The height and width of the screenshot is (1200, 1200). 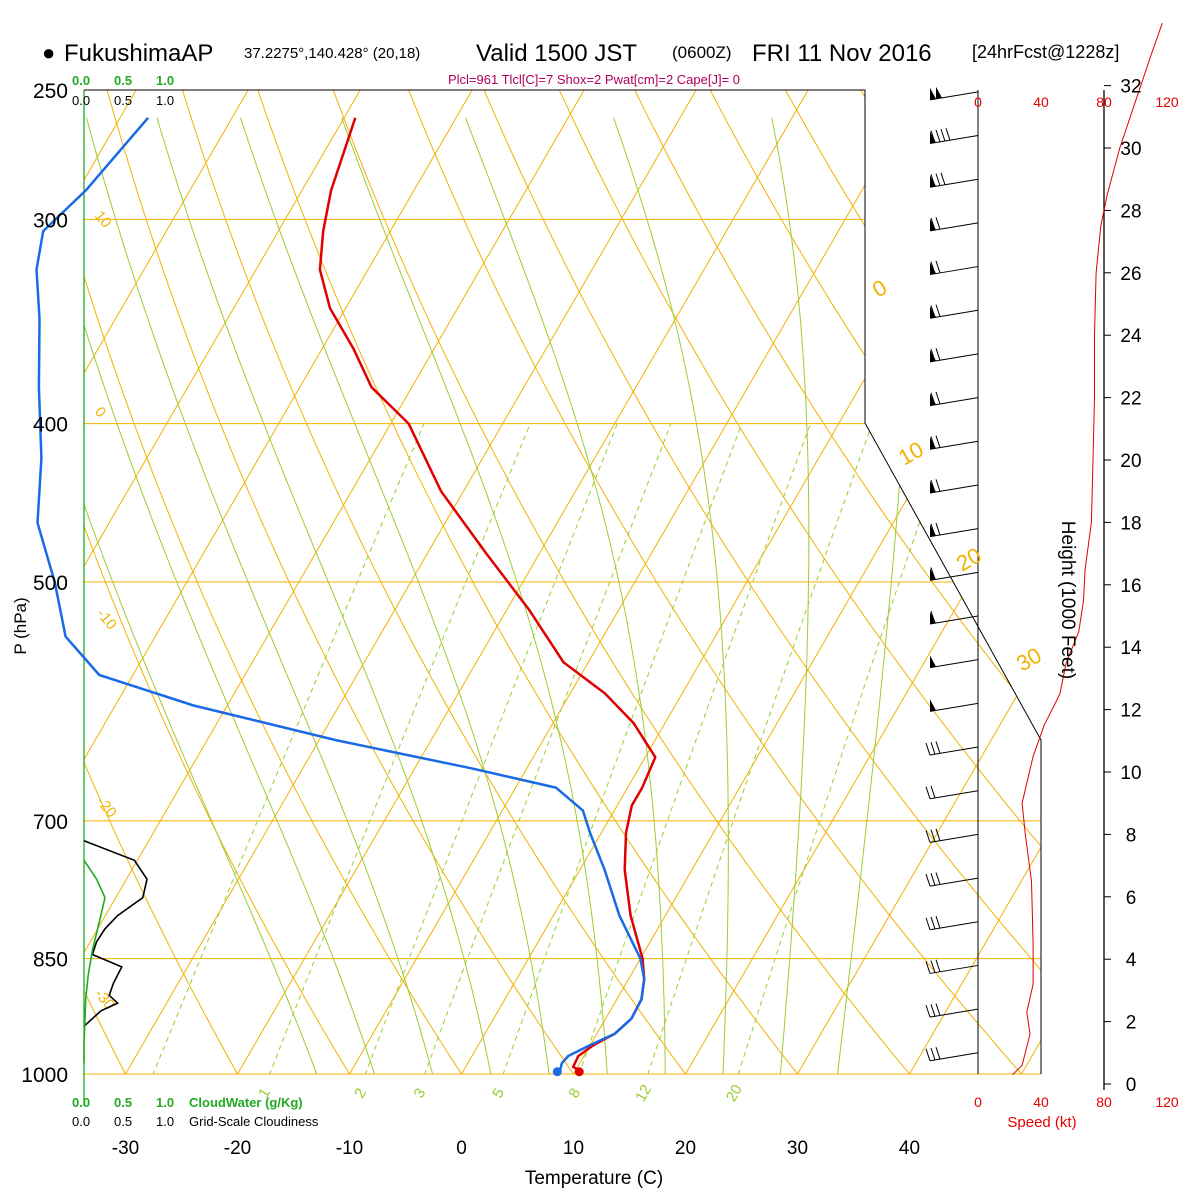 What do you see at coordinates (81, 80) in the screenshot?
I see `cw-top-tick-0: 0.0` at bounding box center [81, 80].